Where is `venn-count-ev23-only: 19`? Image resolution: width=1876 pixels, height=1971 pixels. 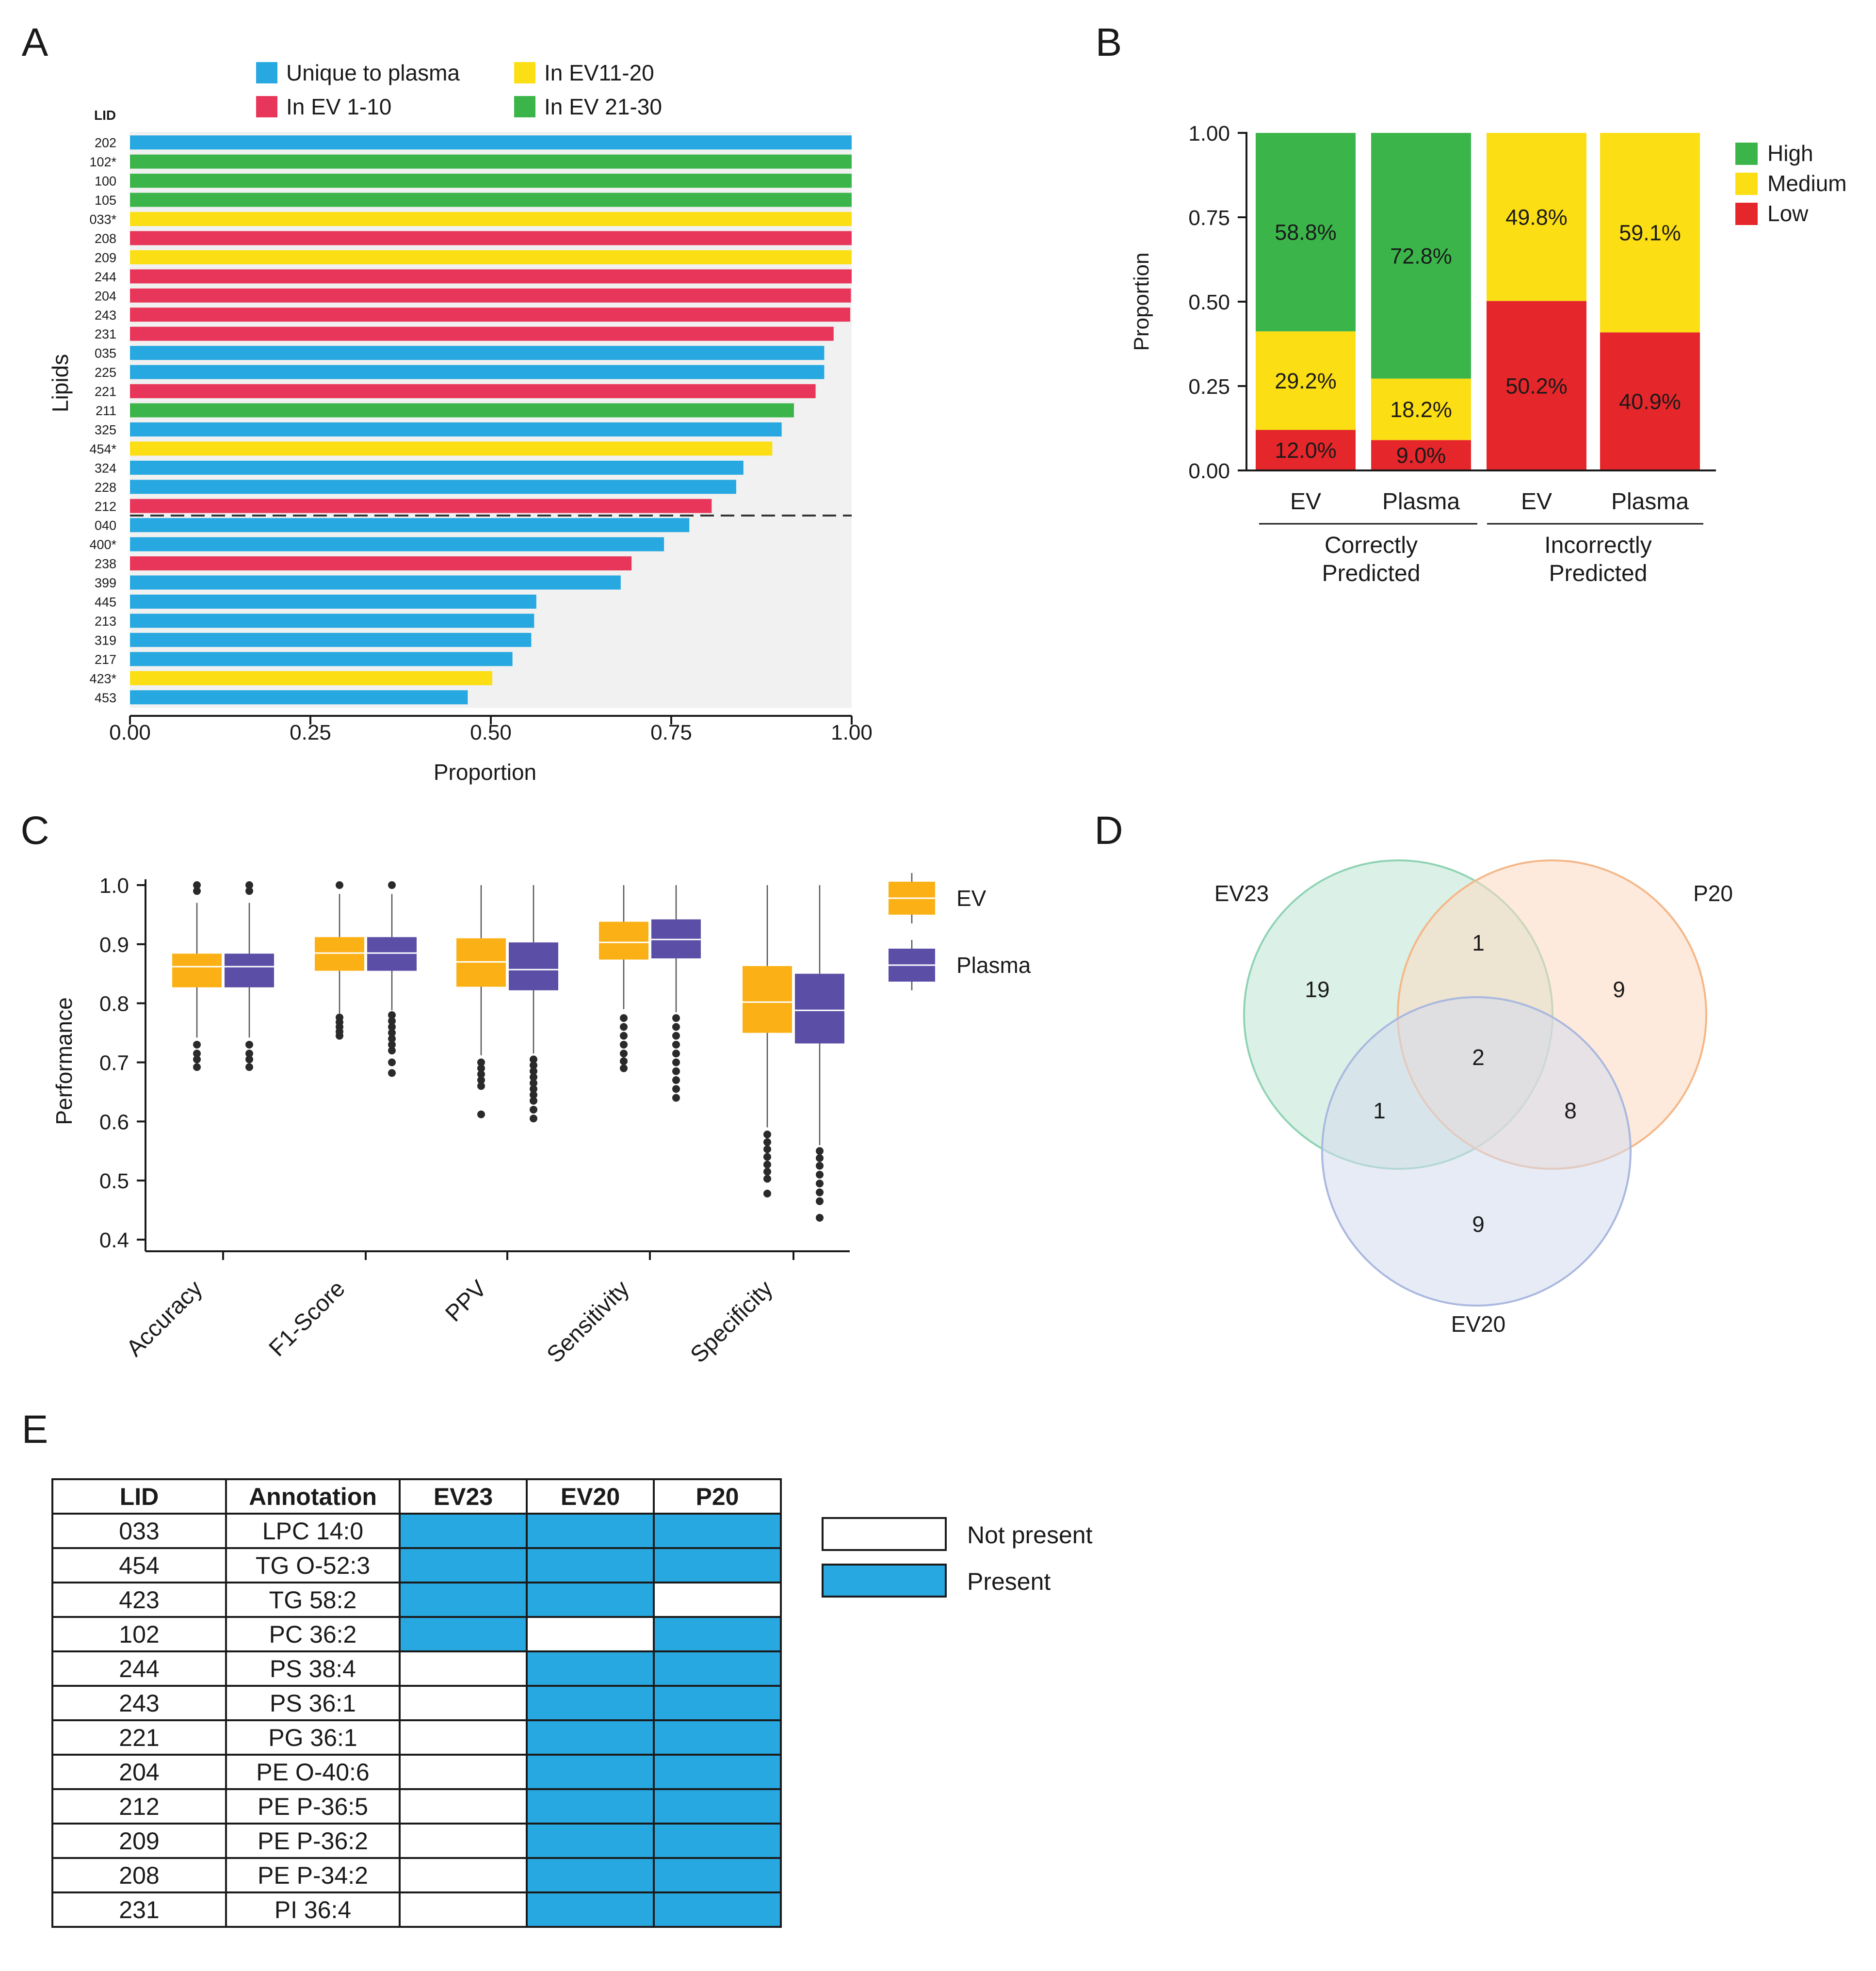
venn-count-ev23-only: 19 is located at coordinates (1317, 989).